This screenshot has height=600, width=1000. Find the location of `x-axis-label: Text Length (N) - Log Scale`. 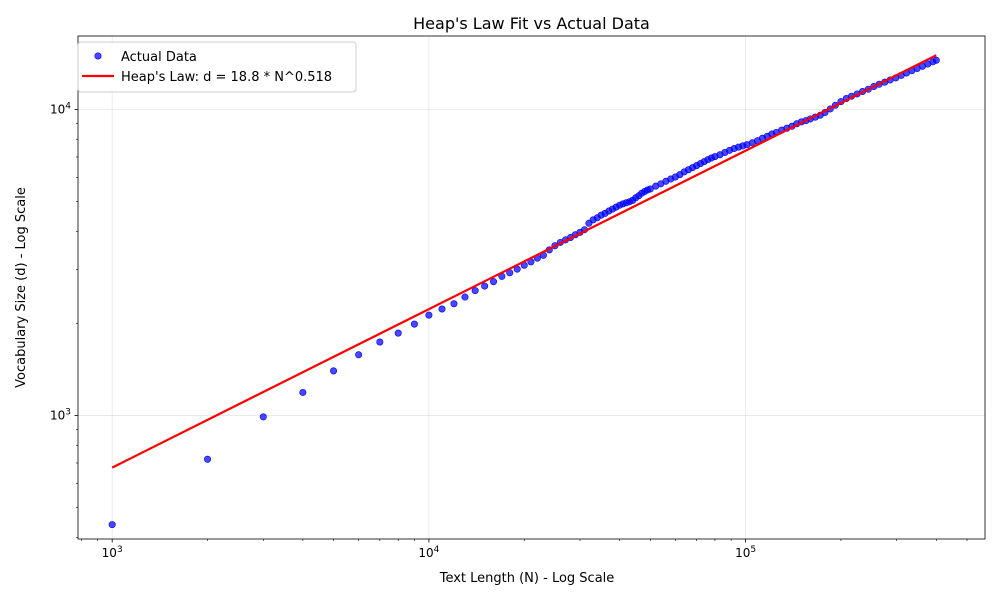

x-axis-label: Text Length (N) - Log Scale is located at coordinates (527, 578).